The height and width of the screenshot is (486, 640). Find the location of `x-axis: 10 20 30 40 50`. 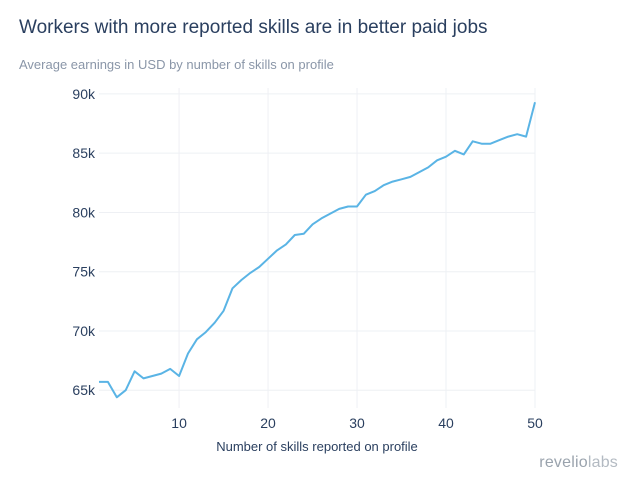

x-axis: 10 20 30 40 50 is located at coordinates (357, 423).